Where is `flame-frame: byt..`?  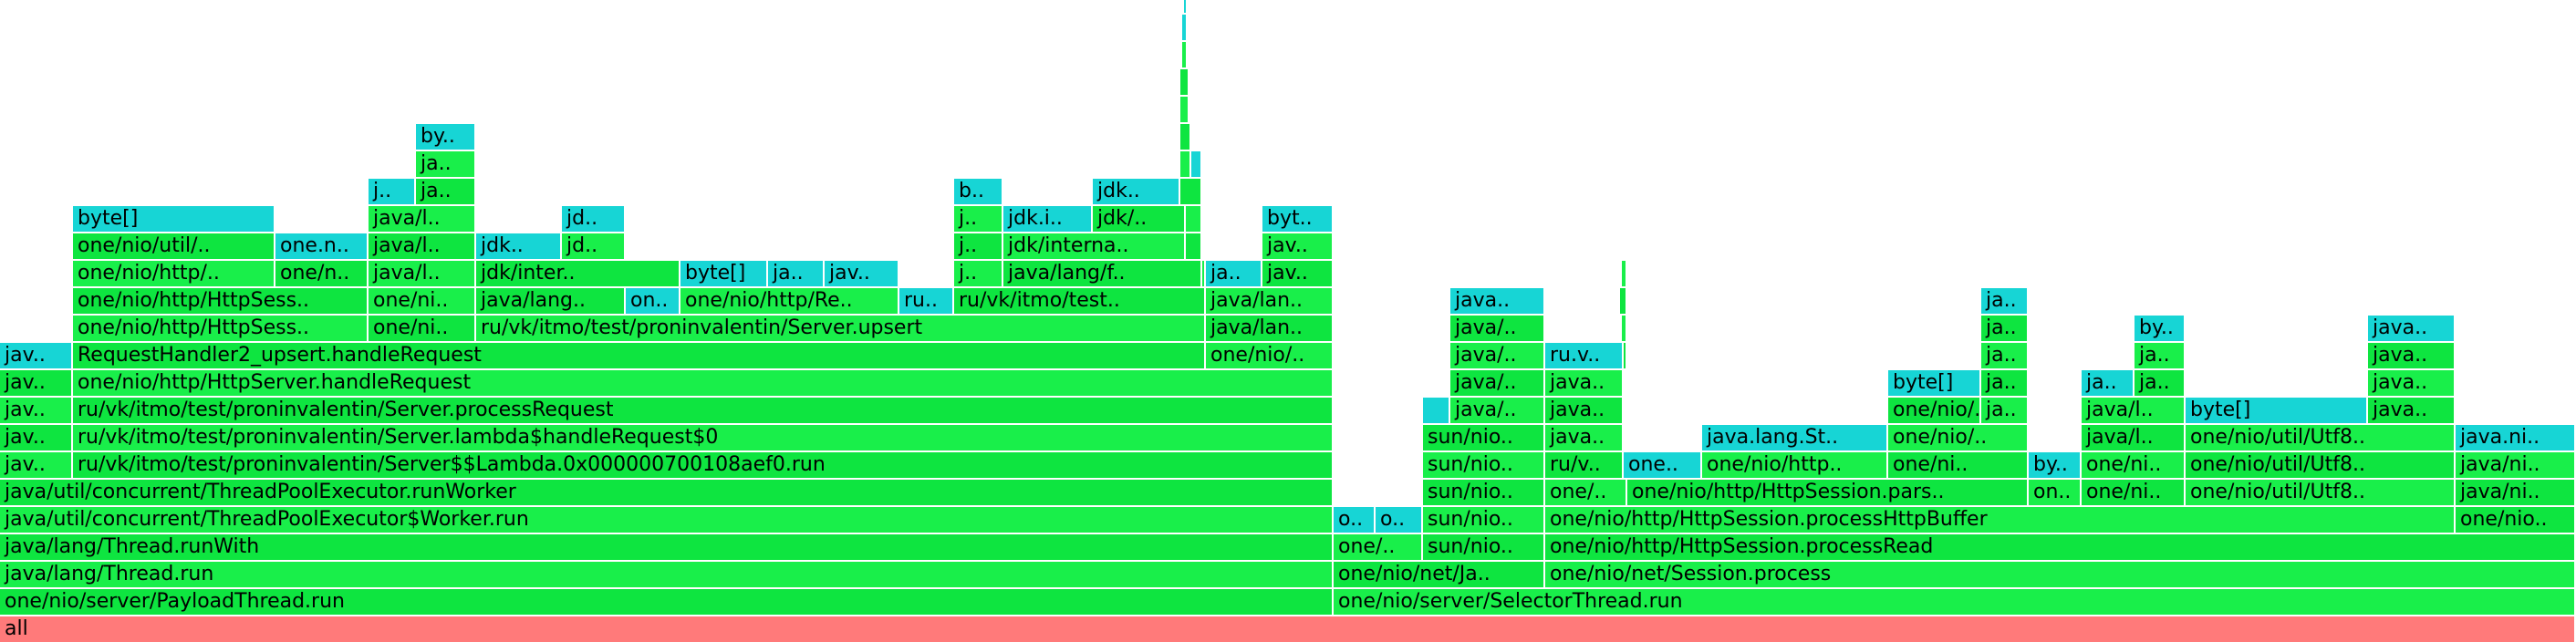 flame-frame: byt.. is located at coordinates (1298, 219).